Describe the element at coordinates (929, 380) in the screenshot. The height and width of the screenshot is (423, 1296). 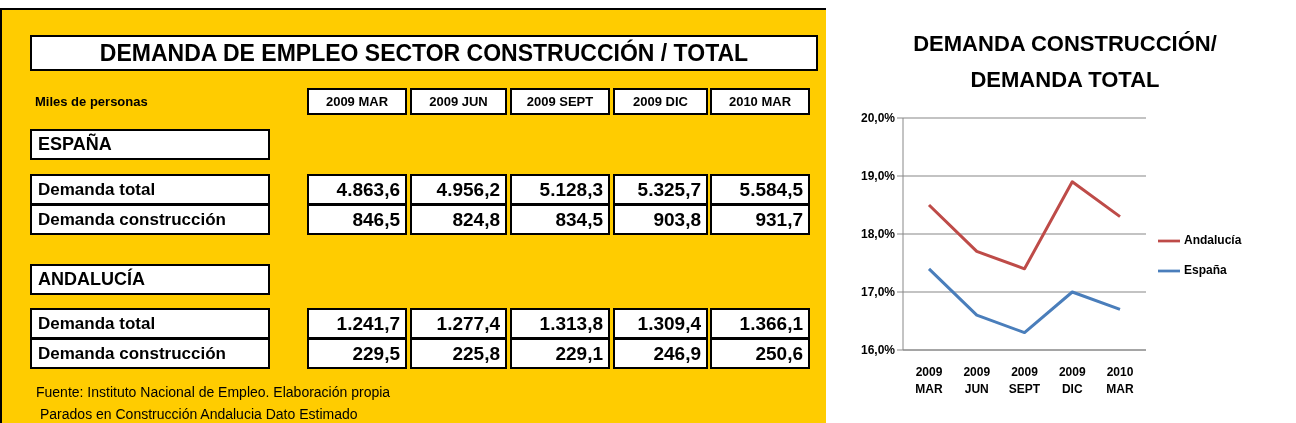
I see `x-tick-label: 2009 MAR` at that location.